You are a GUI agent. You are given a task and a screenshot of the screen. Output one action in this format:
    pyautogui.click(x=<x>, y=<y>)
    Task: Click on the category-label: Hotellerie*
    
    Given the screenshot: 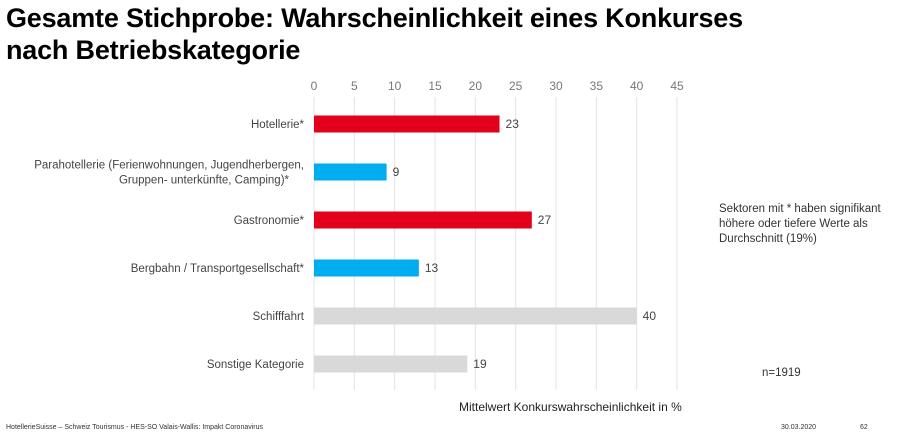 What is the action you would take?
    pyautogui.click(x=278, y=125)
    